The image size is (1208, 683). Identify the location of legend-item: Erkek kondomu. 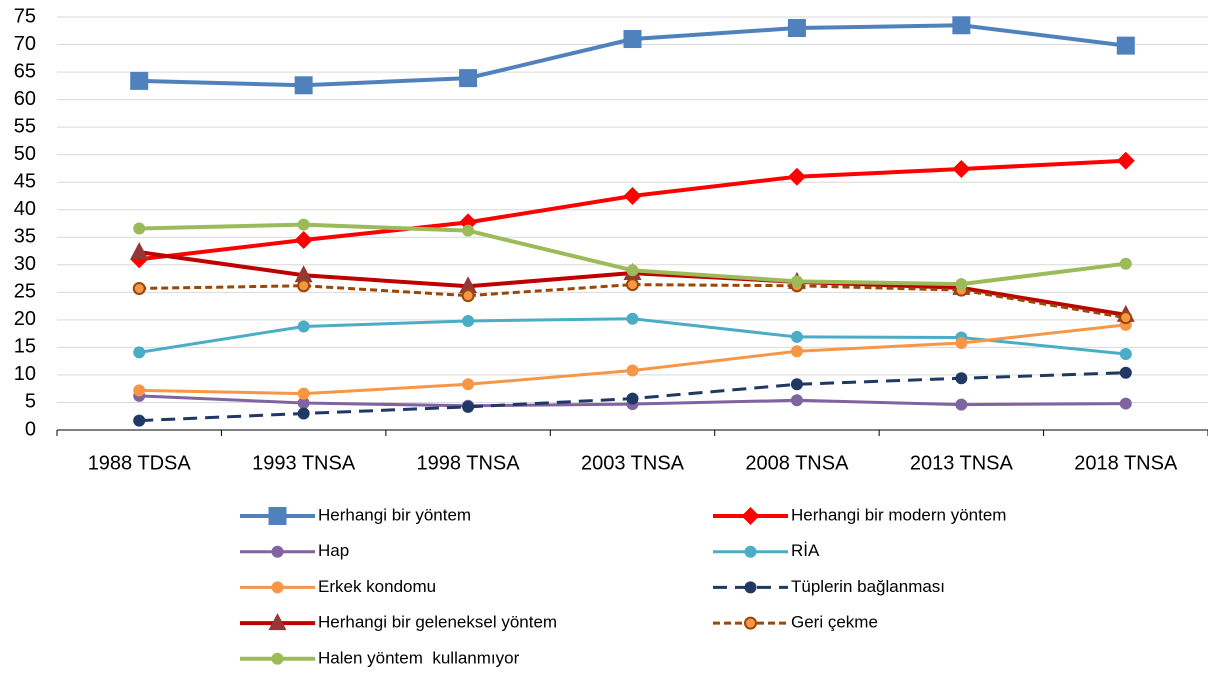
(338, 586).